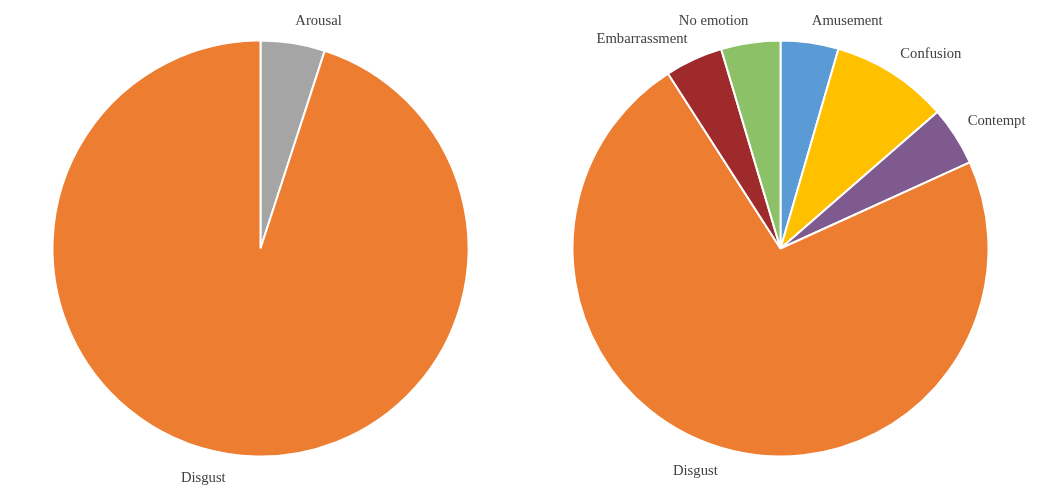 The height and width of the screenshot is (498, 1045). Describe the element at coordinates (996, 119) in the screenshot. I see `slice-label: Contempt` at that location.